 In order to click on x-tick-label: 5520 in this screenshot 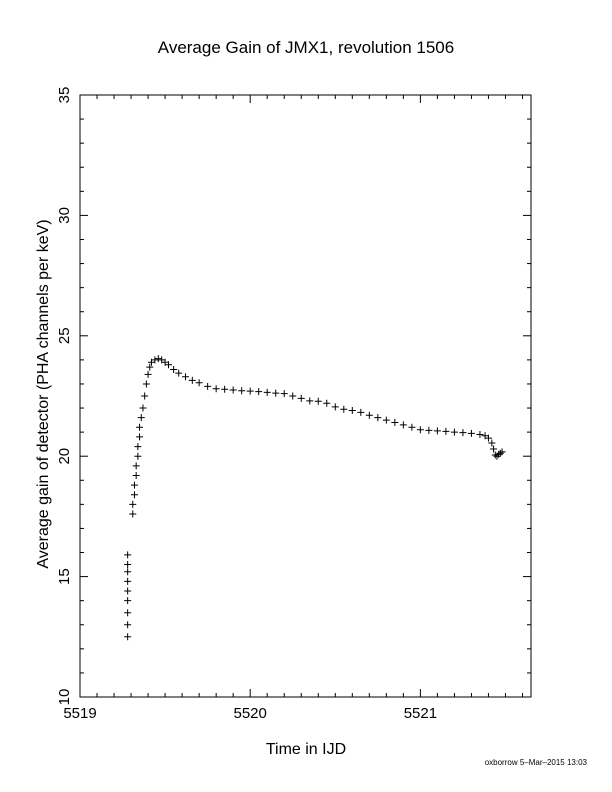, I will do `click(250, 713)`.